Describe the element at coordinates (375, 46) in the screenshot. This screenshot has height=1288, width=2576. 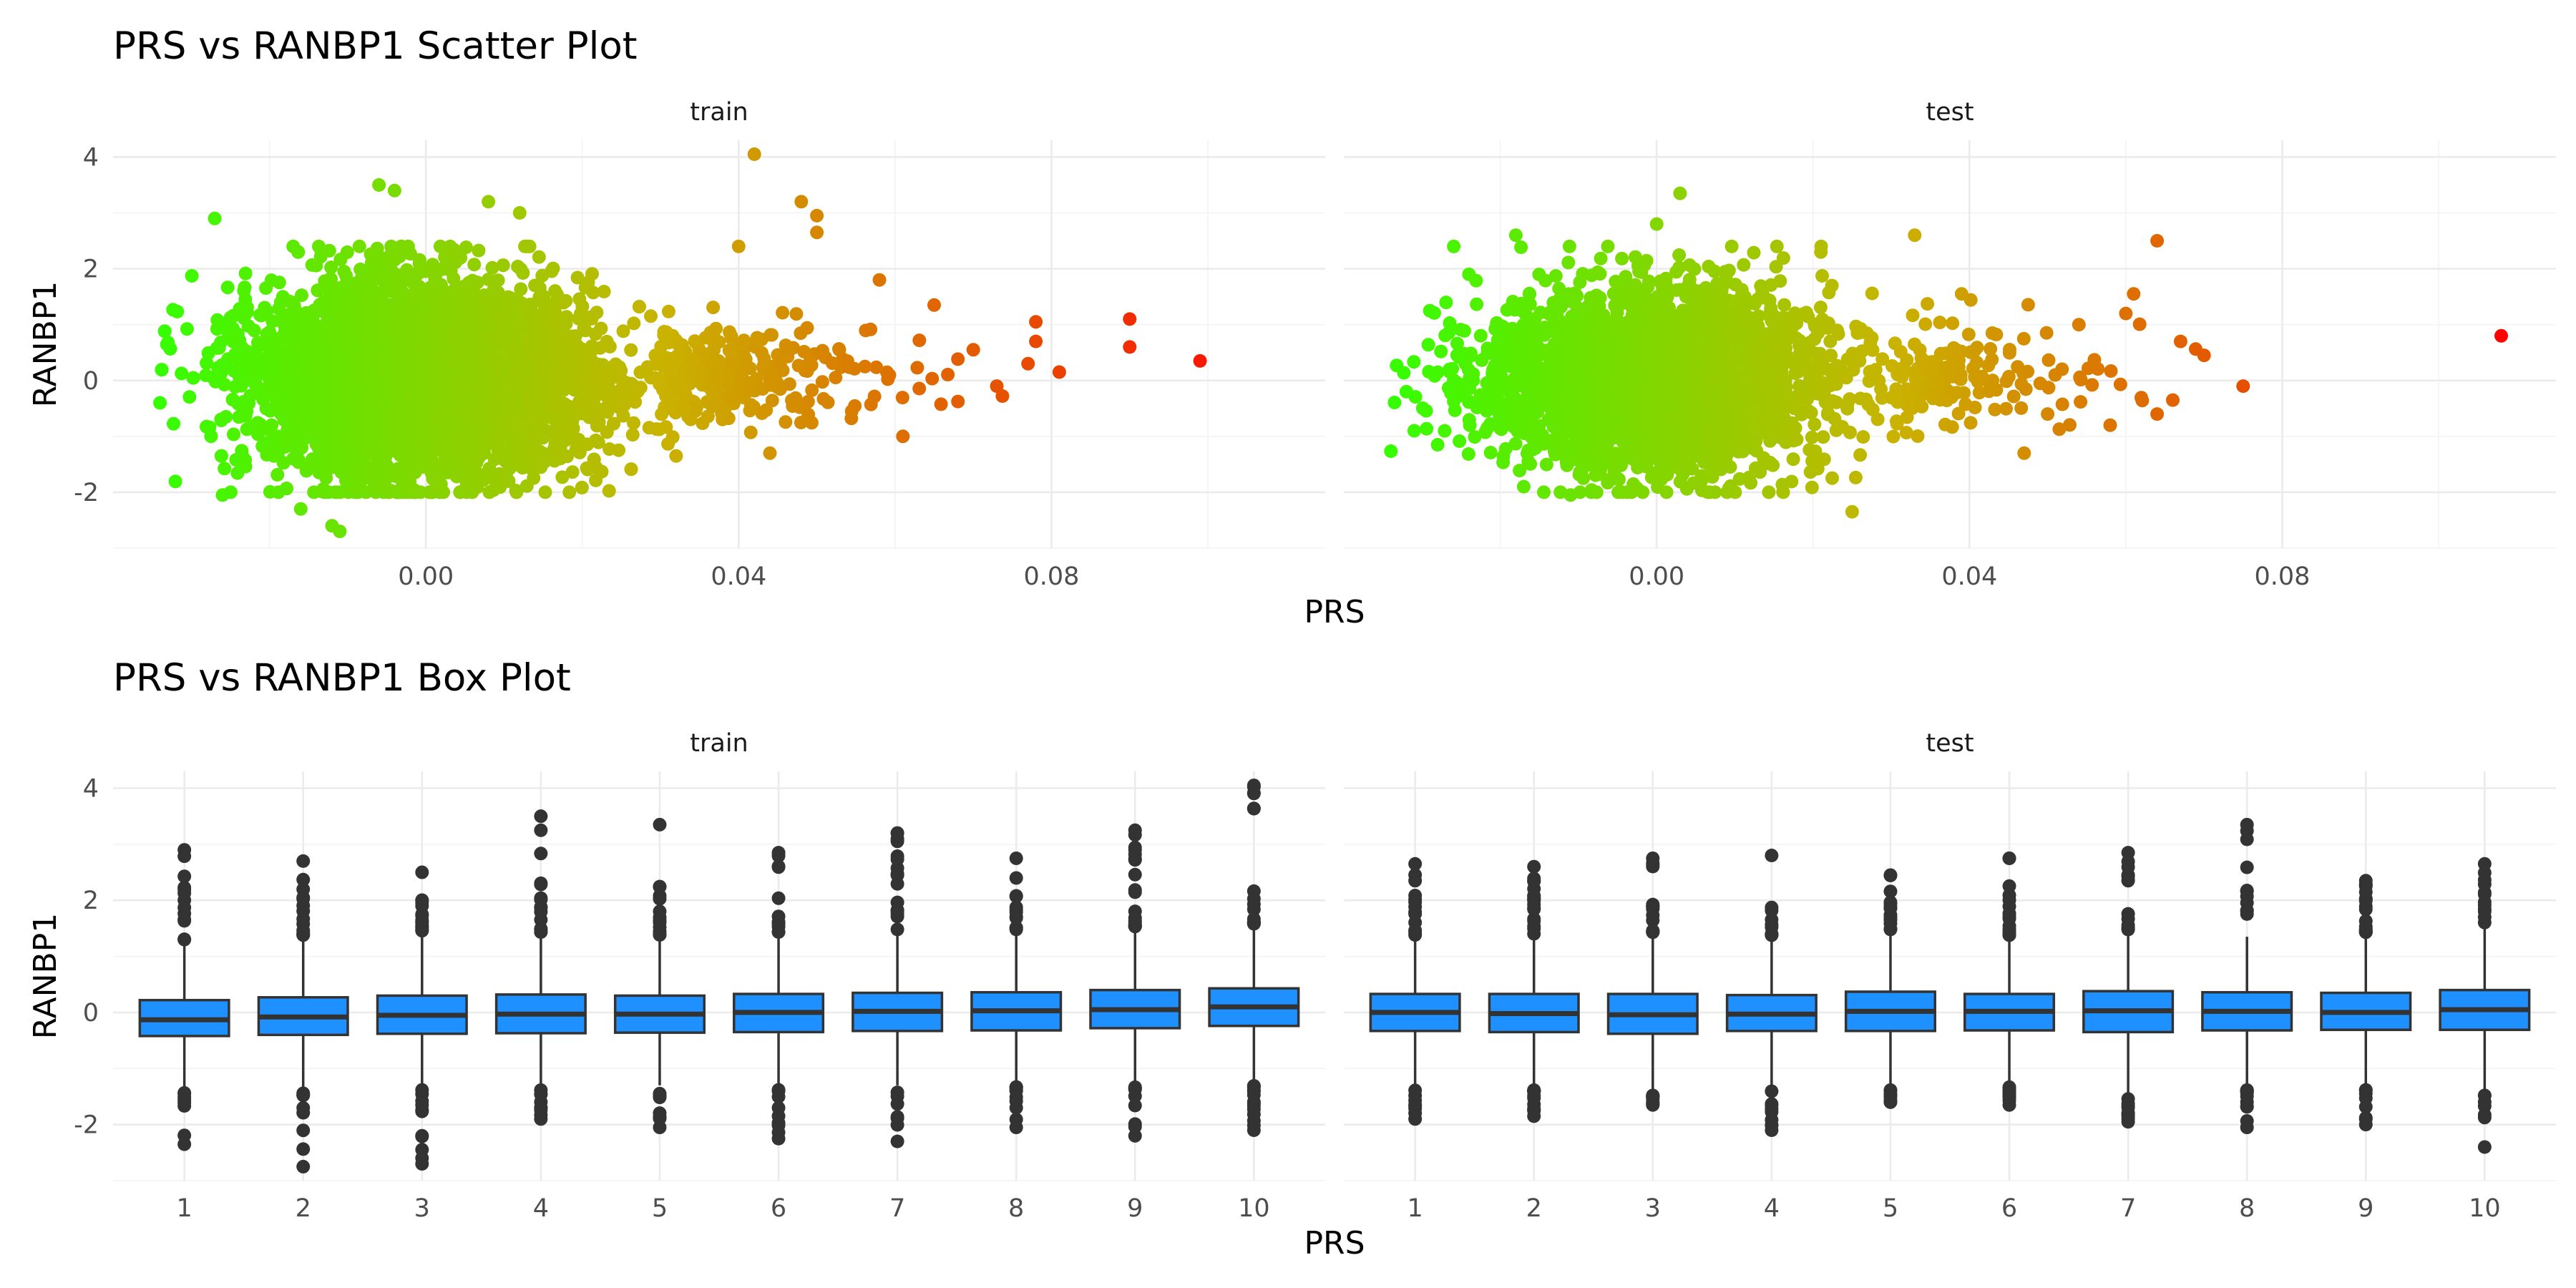
I see `scatter-plot-title: PRS vs RANBP1 Scatter Plot` at that location.